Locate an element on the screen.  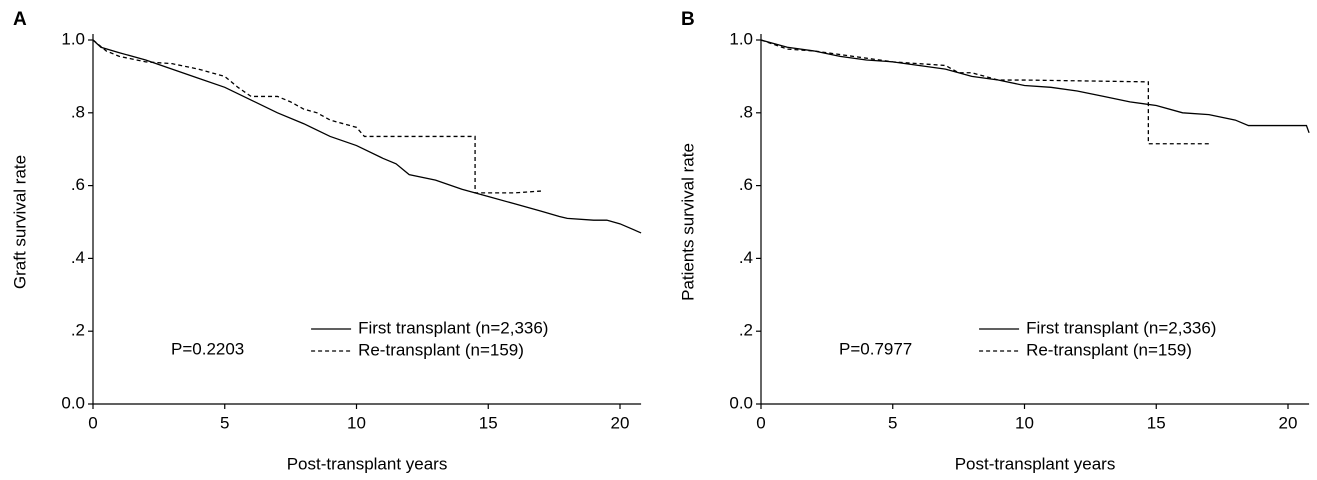
p-value: P=0.2203 is located at coordinates (207, 348).